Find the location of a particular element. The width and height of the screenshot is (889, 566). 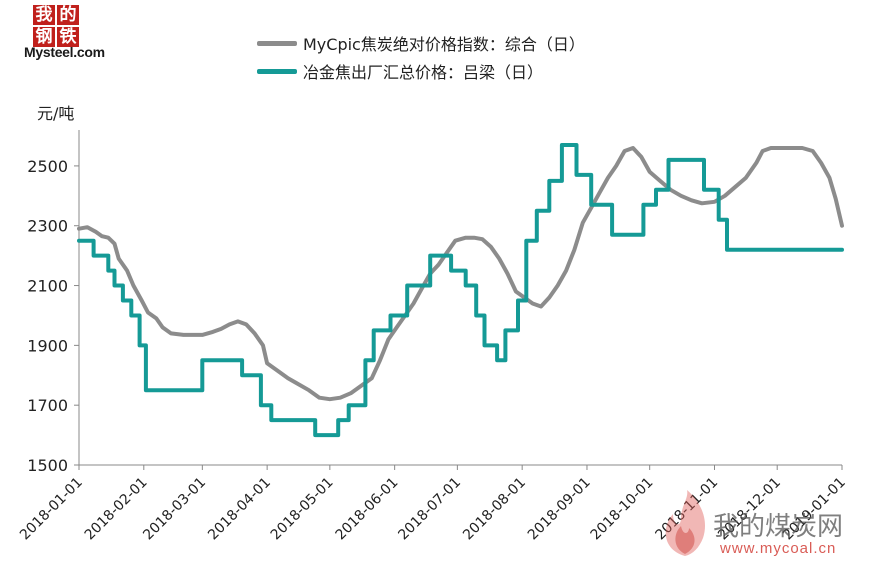

x-tick-label: 2018-06-01 is located at coordinates (367, 509).